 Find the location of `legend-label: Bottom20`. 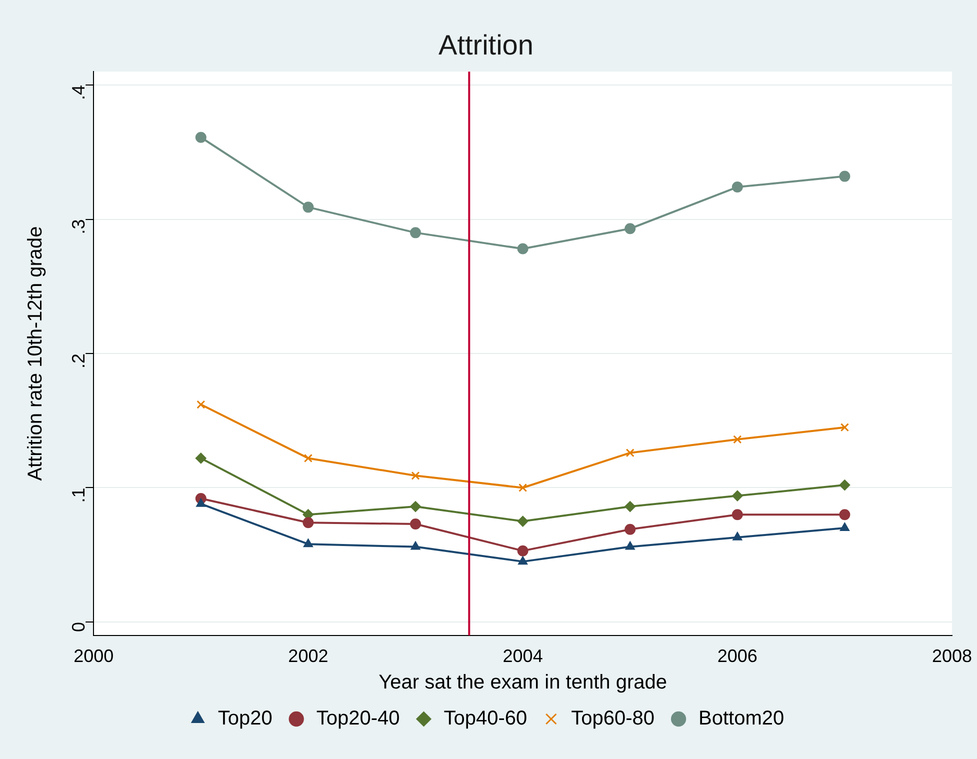

legend-label: Bottom20 is located at coordinates (741, 719).